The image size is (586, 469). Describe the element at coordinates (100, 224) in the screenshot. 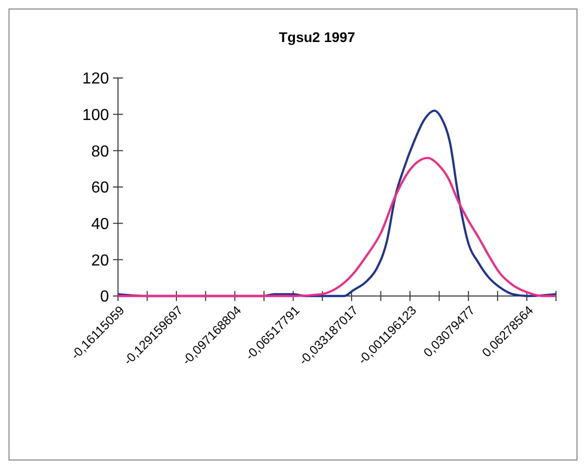

I see `y-tick-label: 40` at that location.